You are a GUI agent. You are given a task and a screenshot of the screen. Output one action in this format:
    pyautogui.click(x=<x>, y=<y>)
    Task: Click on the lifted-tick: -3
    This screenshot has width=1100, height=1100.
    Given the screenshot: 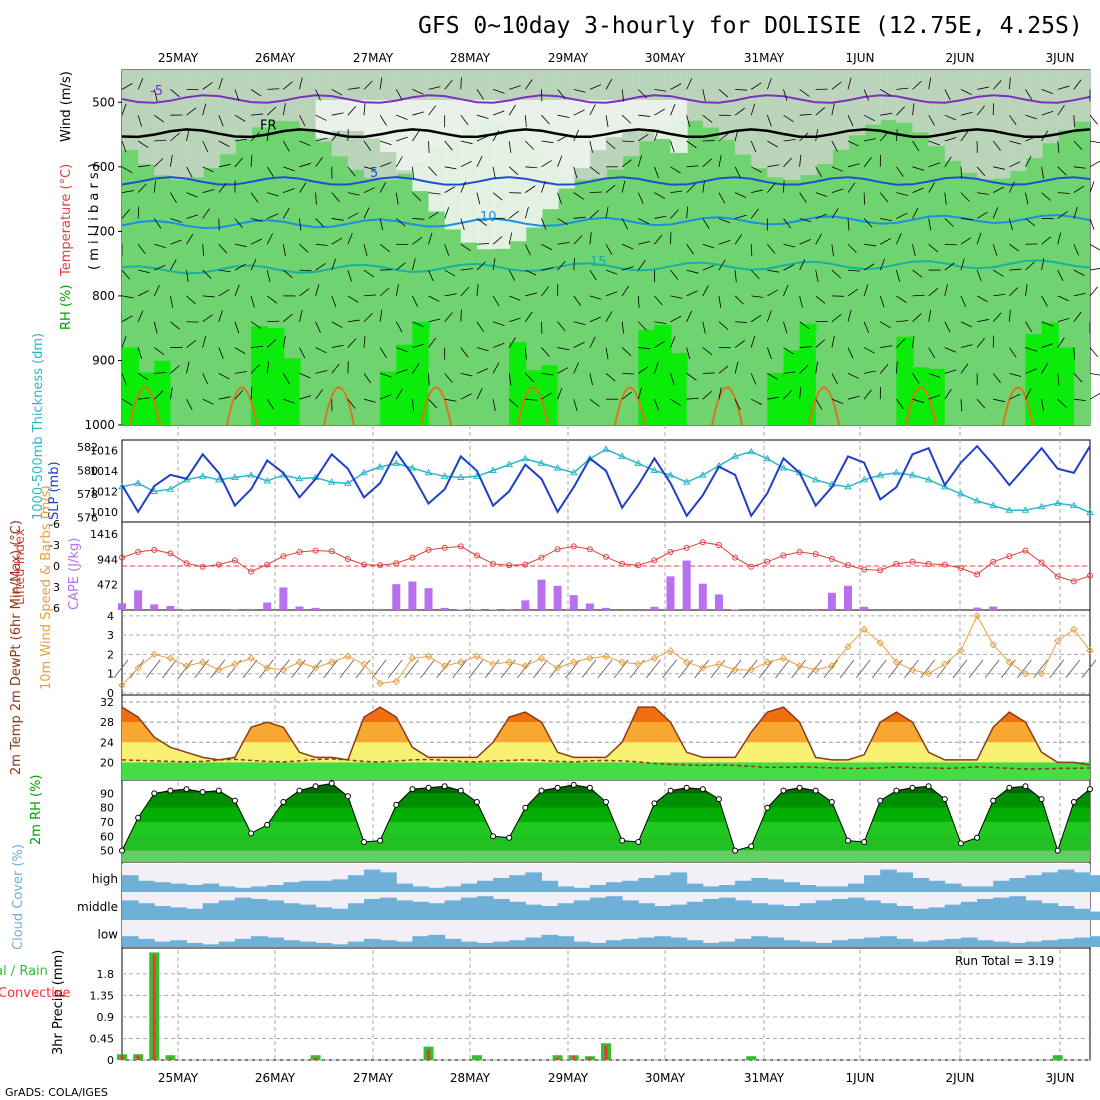 What is the action you would take?
    pyautogui.click(x=54, y=545)
    